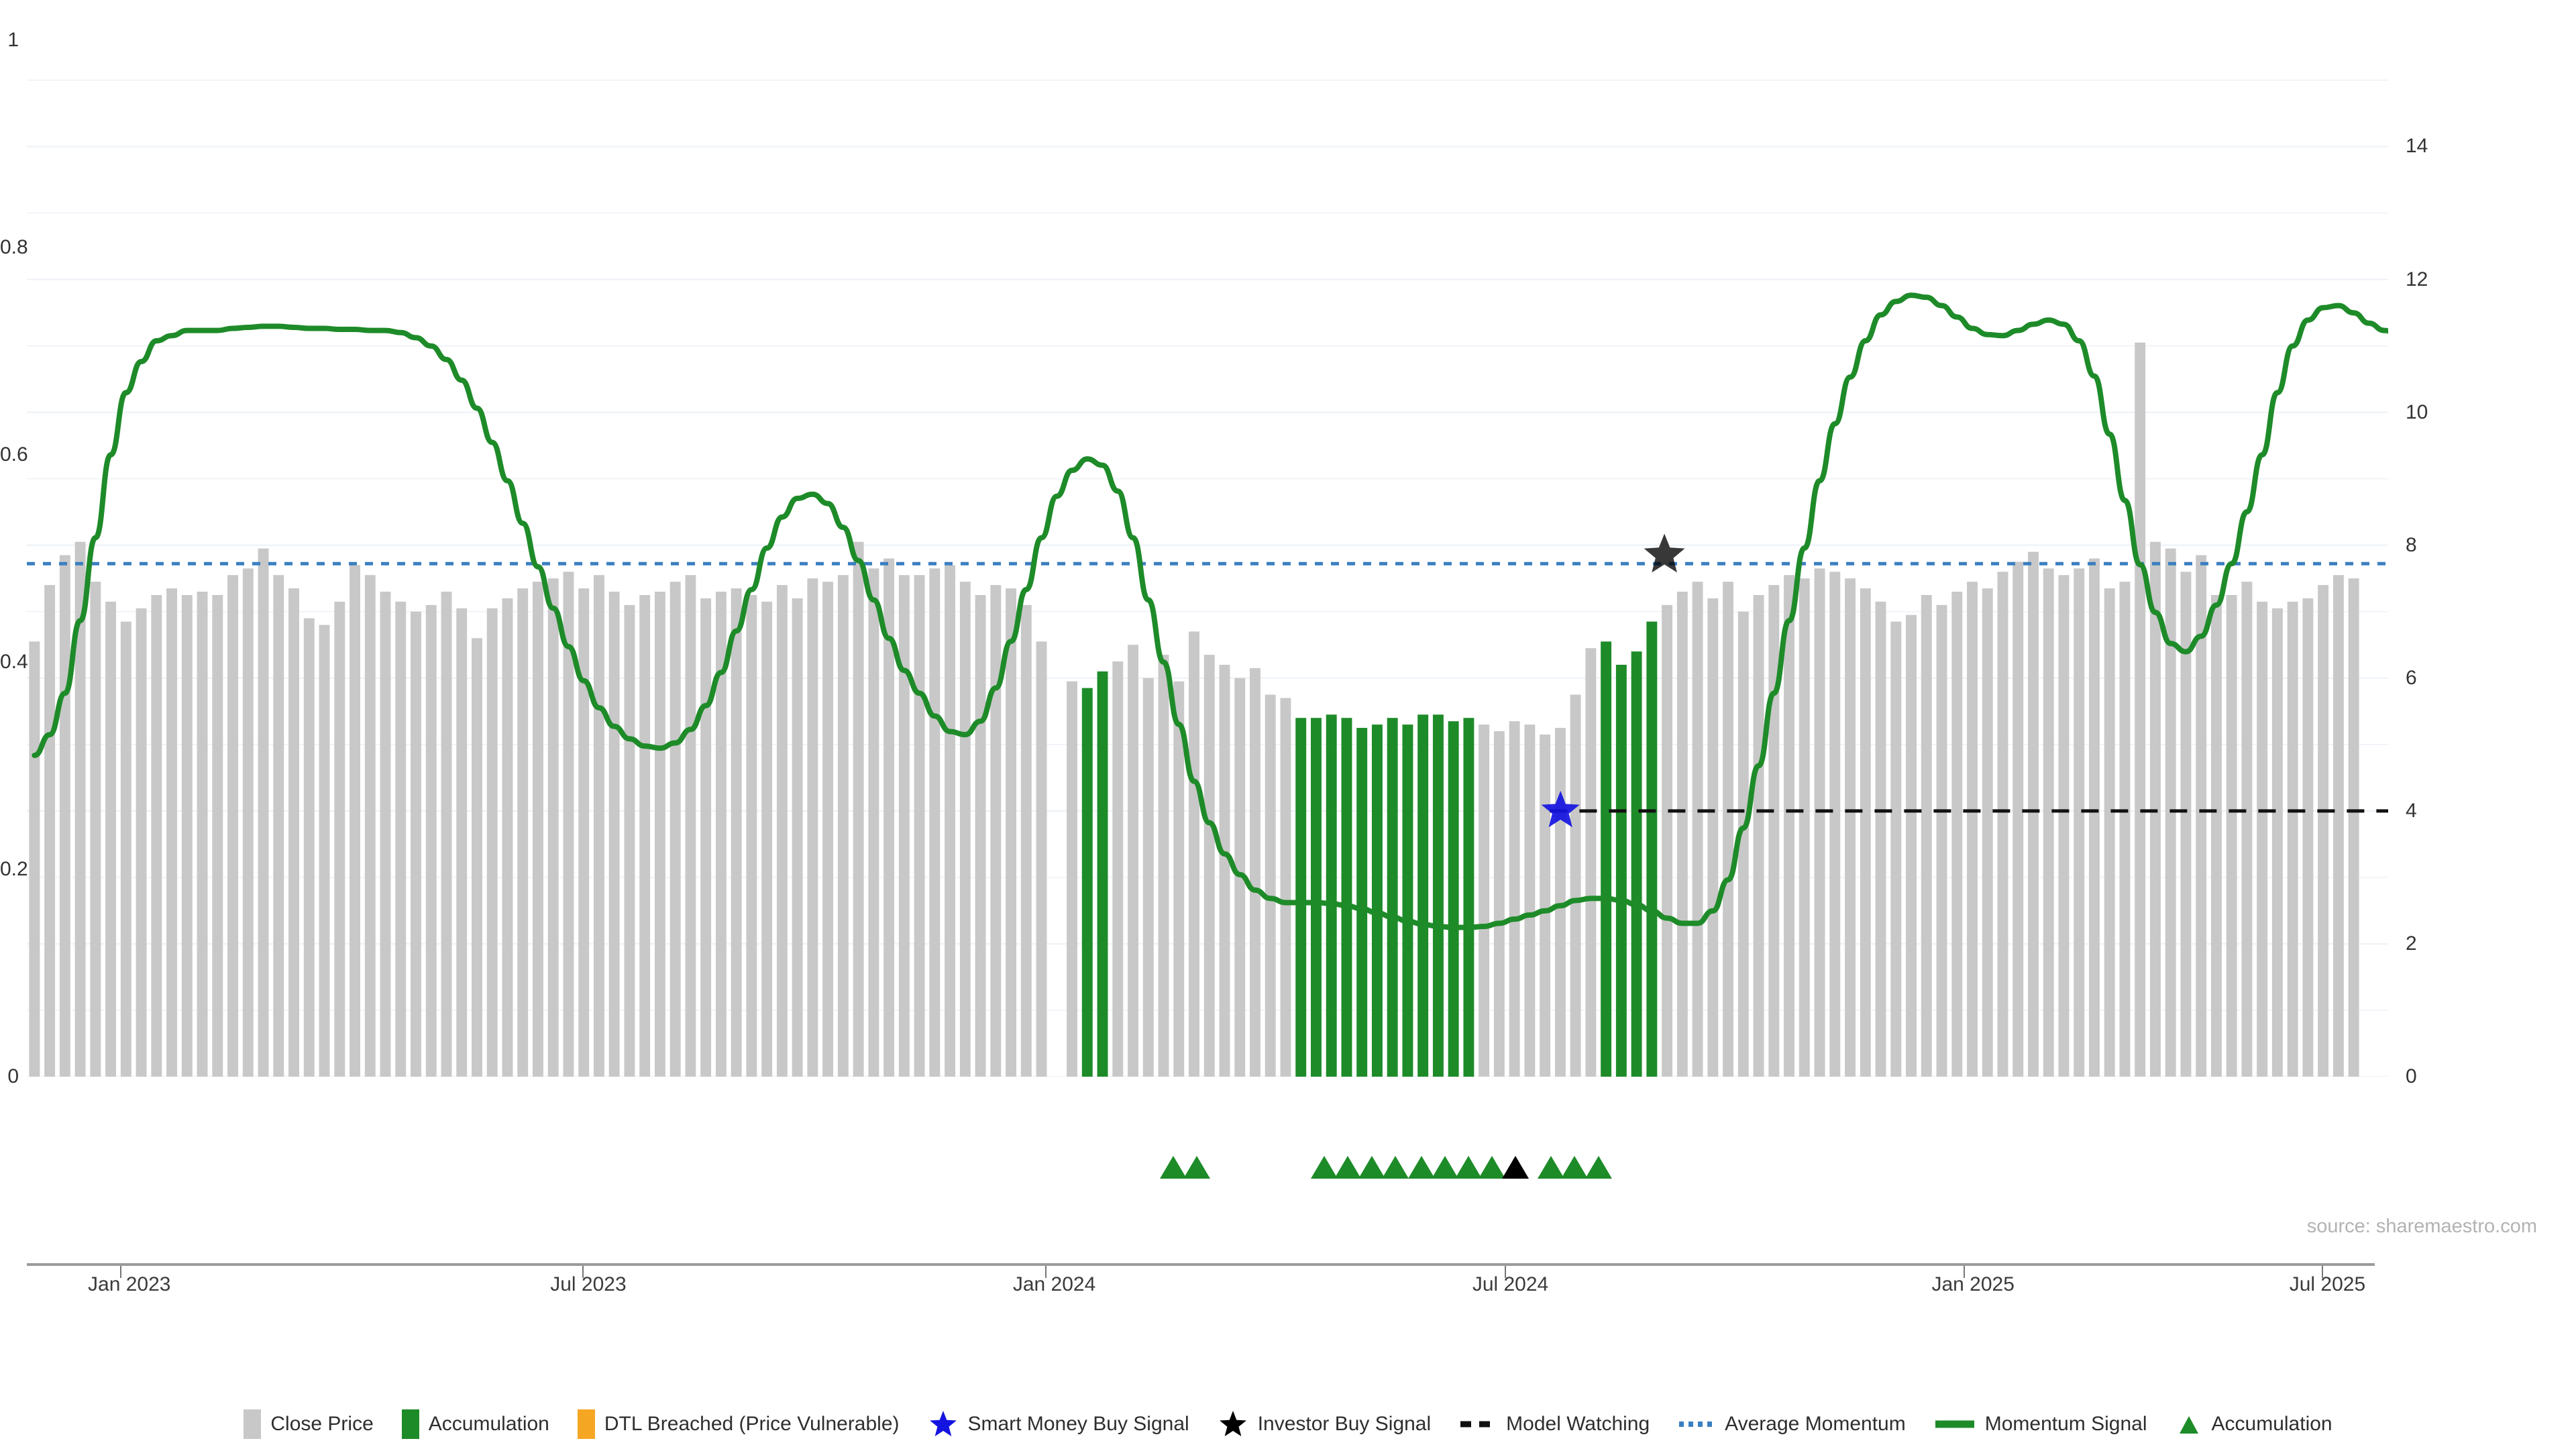 The height and width of the screenshot is (1449, 2576). I want to click on x-axis-tick-label: Jan 2023, so click(129, 1284).